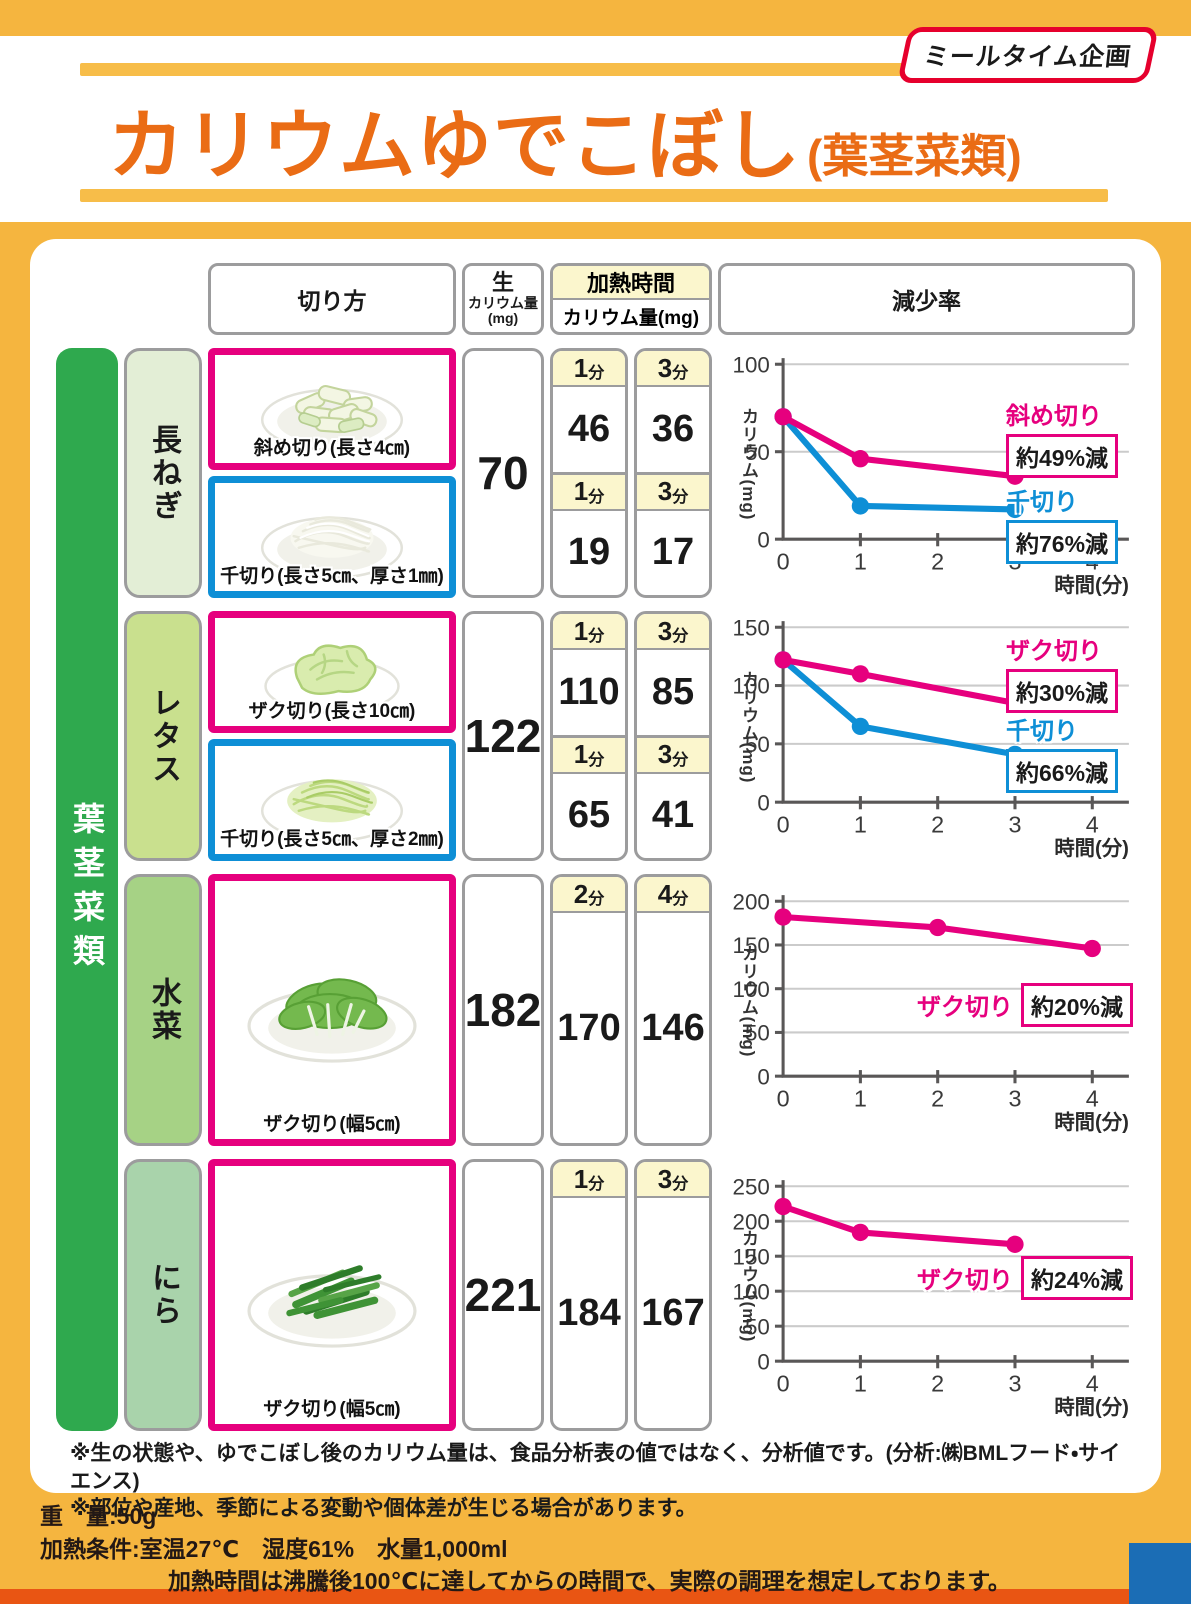 The width and height of the screenshot is (1191, 1604). I want to click on photo-nira-chopped: ザク切り(幅5㎝), so click(332, 1295).